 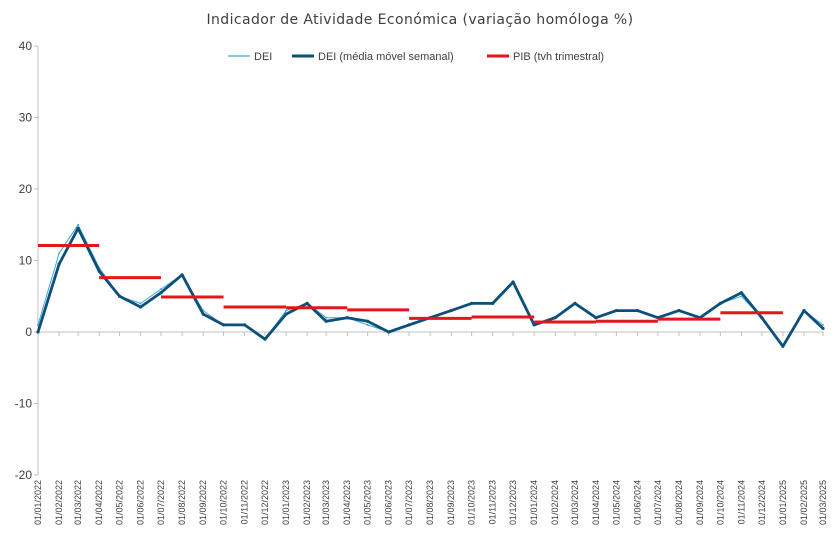 I want to click on x-tick-label: 01/07/2023, so click(x=409, y=502).